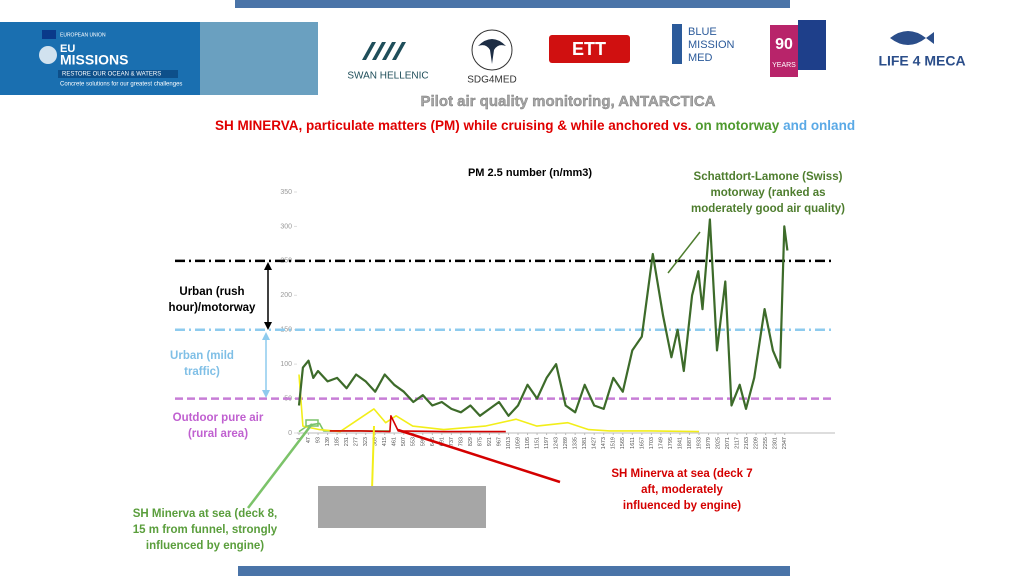  I want to click on x-tick-label: 1197, so click(547, 443).